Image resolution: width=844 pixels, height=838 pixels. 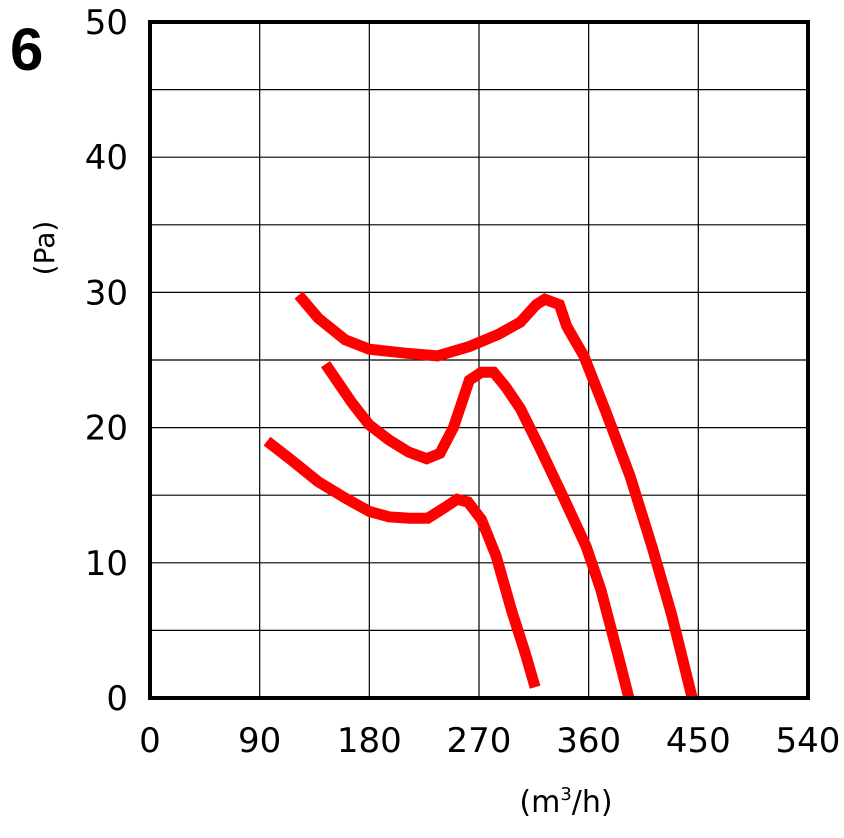 I want to click on y-axis-ticks: 0 10 20 30 40 50, so click(x=106, y=361).